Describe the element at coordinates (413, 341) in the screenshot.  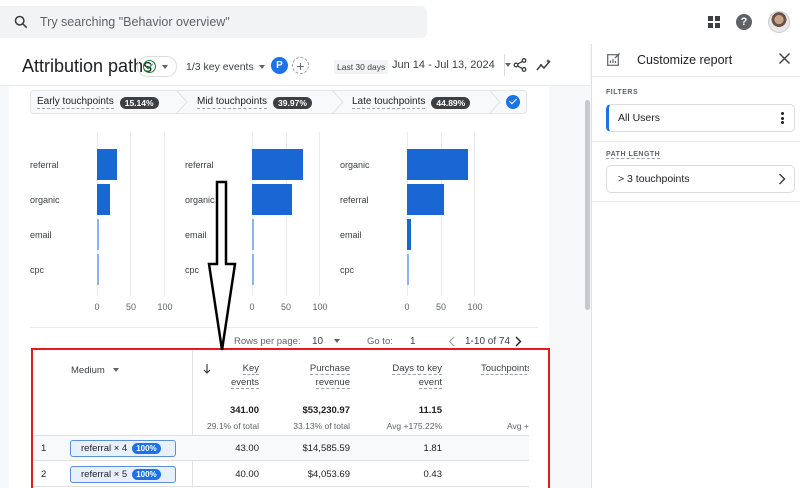
I see `goto-input: 1` at that location.